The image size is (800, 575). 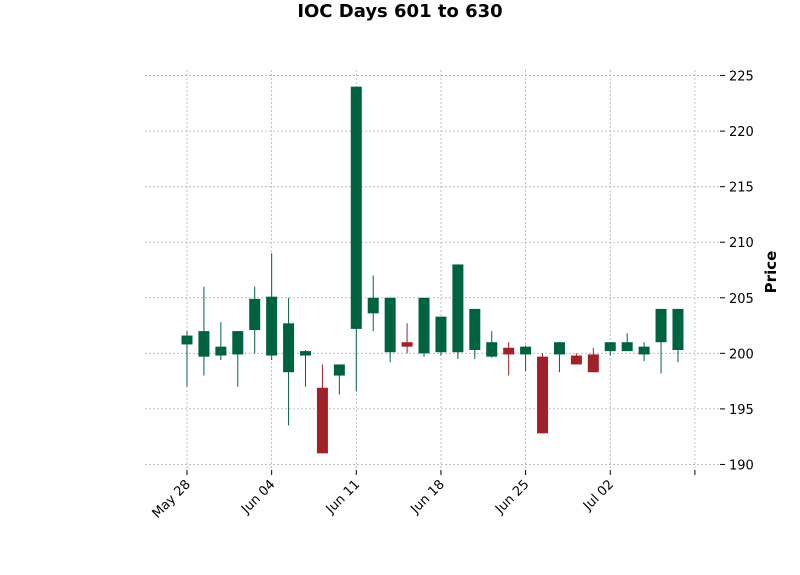 I want to click on x-tick-label: Jun 18, so click(x=427, y=497).